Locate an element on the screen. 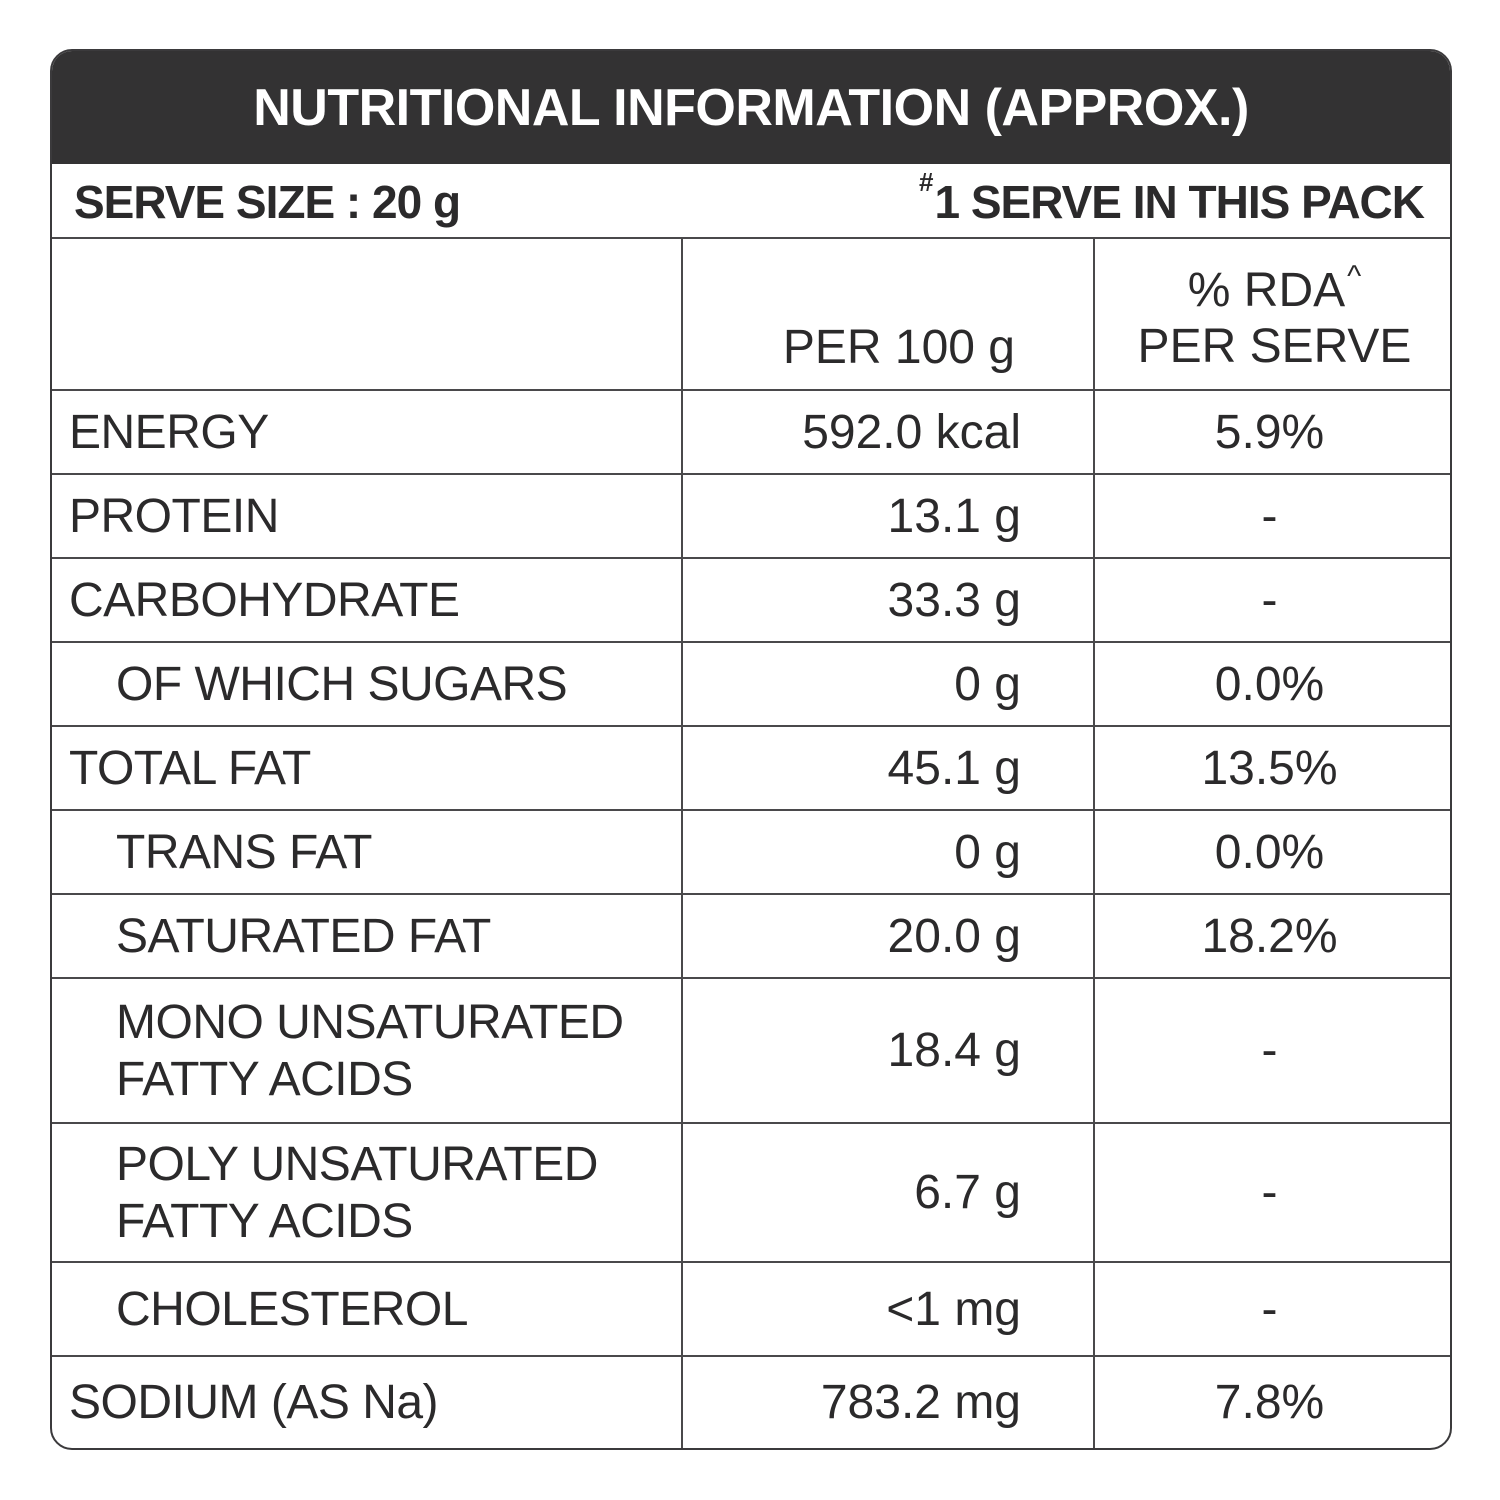 The width and height of the screenshot is (1500, 1500). table-row: ENERGY 592.0 kcal 5.9% is located at coordinates (751, 433).